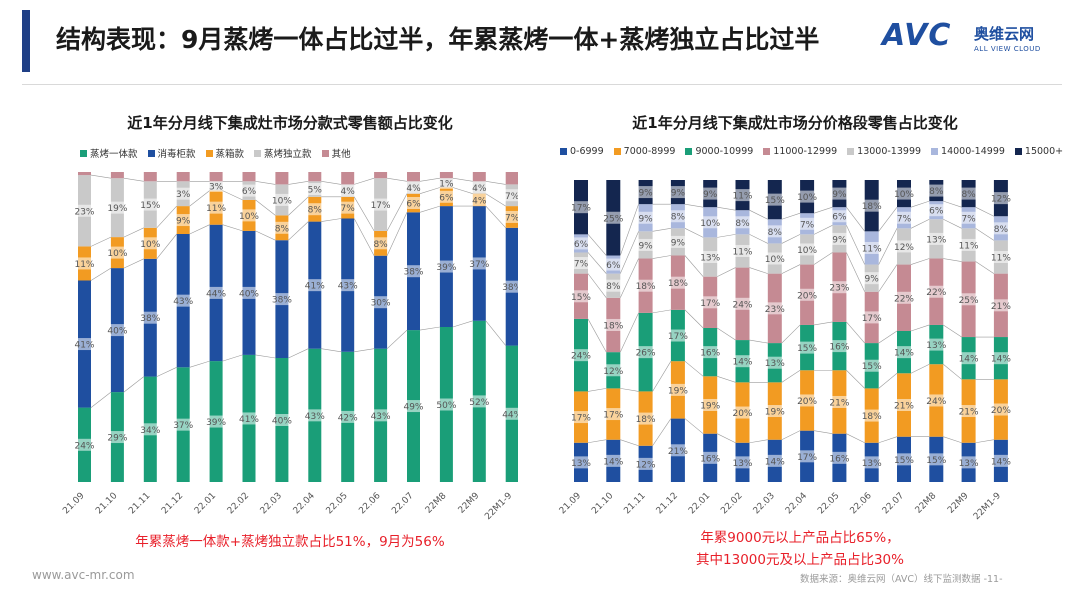  Describe the element at coordinates (106, 503) in the screenshot. I see `x-tick-label: 21.10` at that location.